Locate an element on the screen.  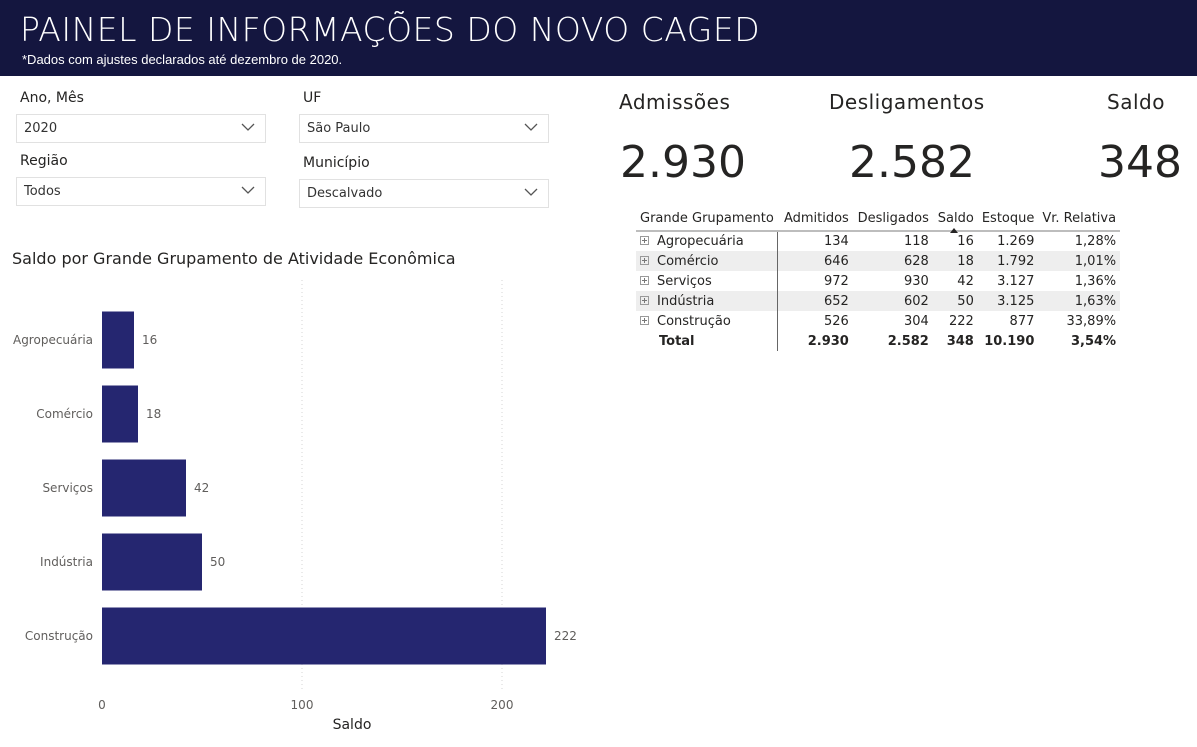
cell-saldo: 16 is located at coordinates (965, 241).